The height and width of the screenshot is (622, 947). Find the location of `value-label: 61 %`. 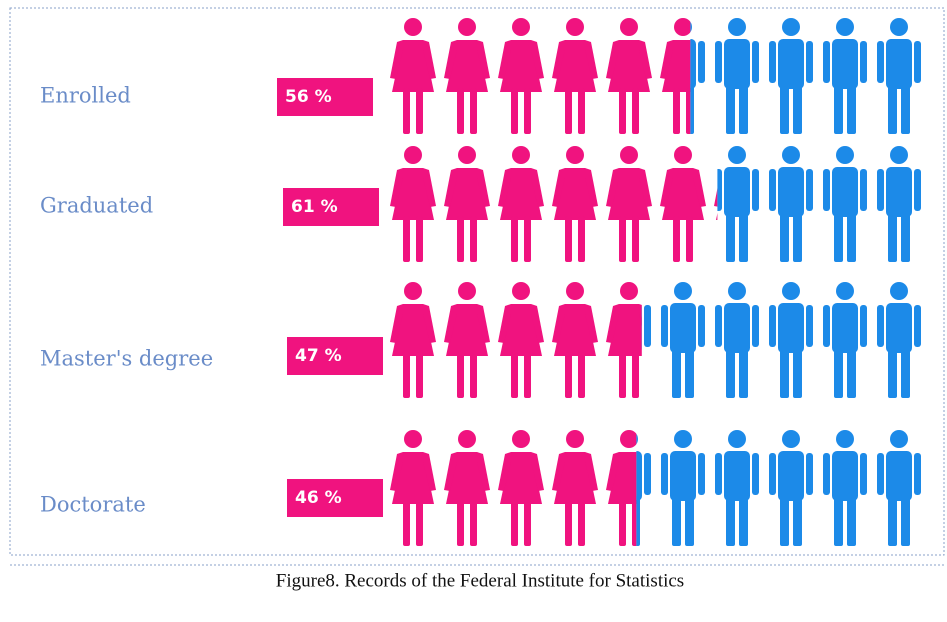

value-label: 61 % is located at coordinates (314, 207).